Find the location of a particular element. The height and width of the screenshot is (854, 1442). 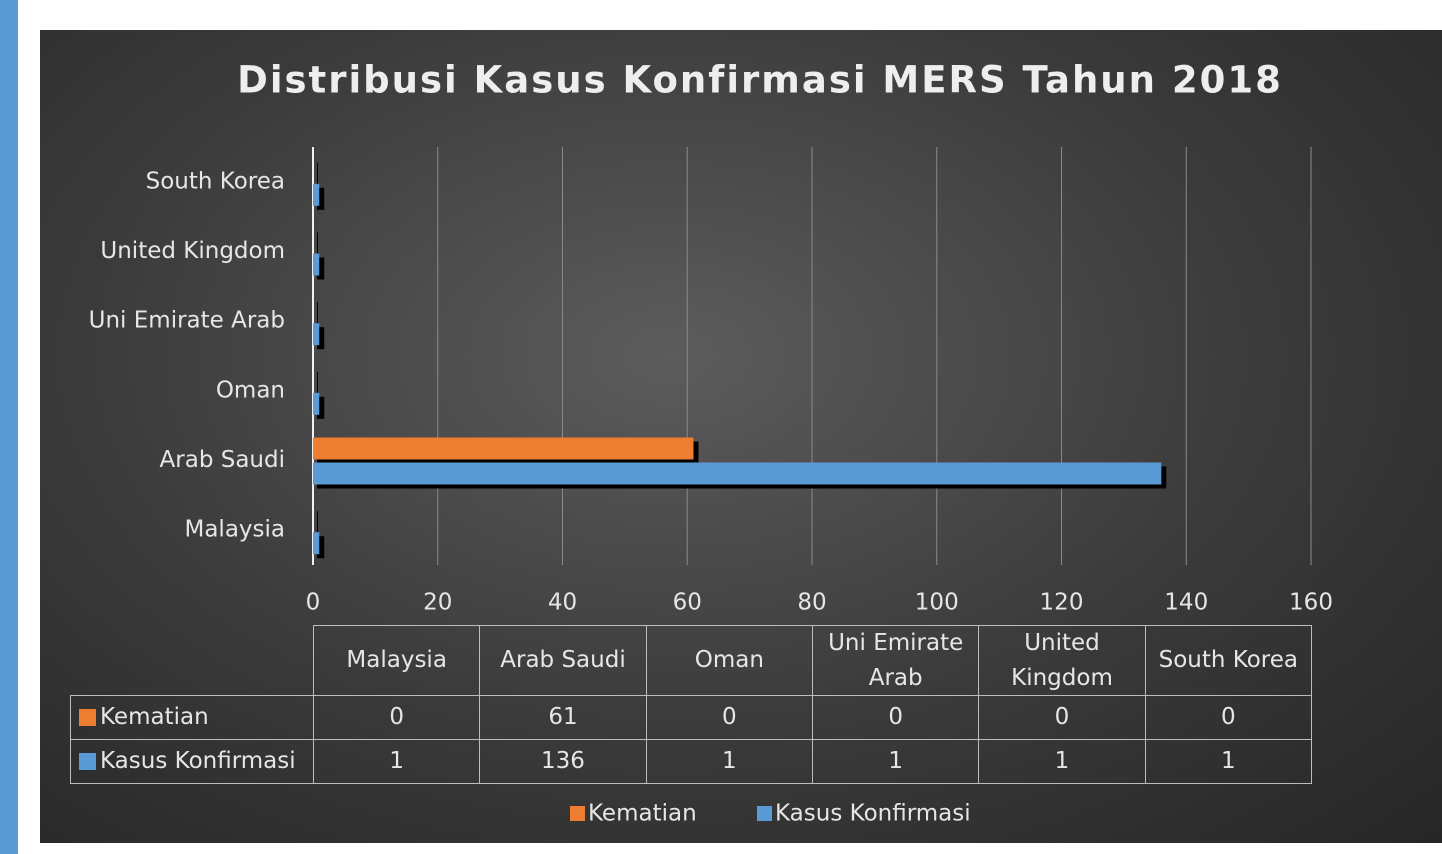

table-header: United Kingdom is located at coordinates (1062, 660).